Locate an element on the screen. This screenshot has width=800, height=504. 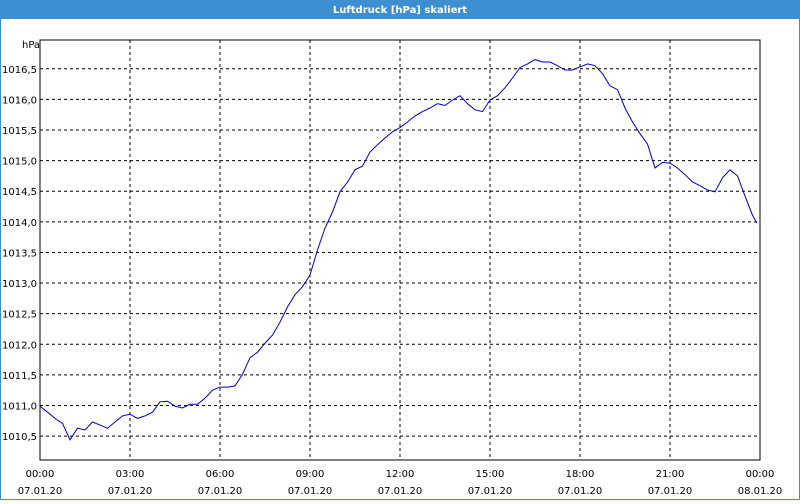
y-tick-label: 1014,0 is located at coordinates (19, 223).